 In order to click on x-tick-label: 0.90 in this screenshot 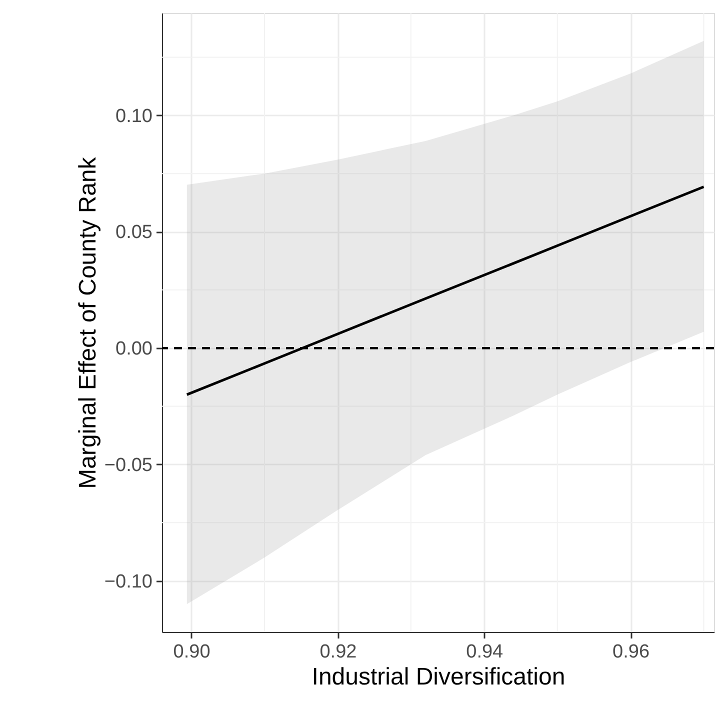, I will do `click(191, 652)`.